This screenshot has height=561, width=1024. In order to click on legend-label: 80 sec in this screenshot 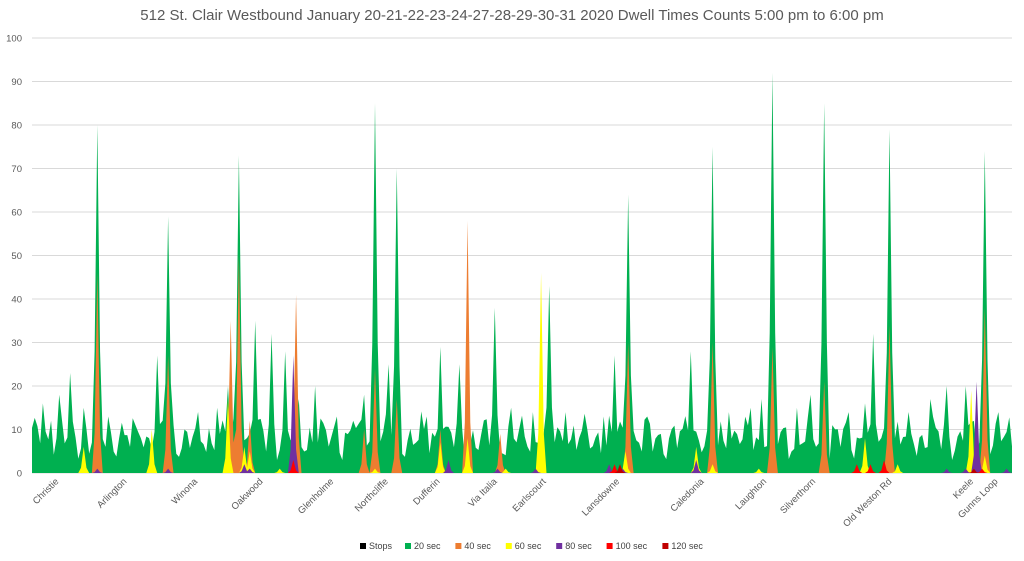, I will do `click(578, 546)`.